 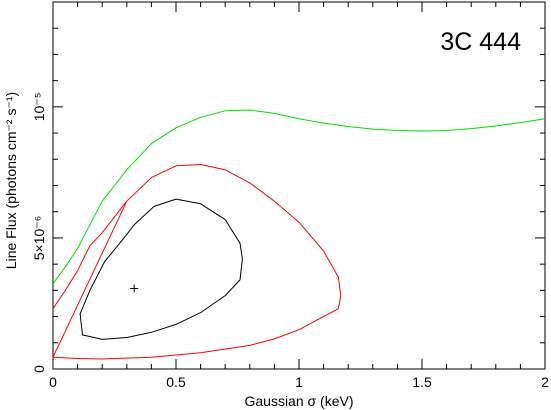 I want to click on x-tick-label: 1, so click(x=299, y=382).